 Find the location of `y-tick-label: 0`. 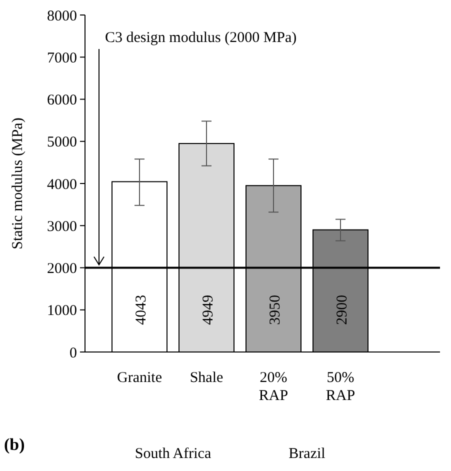

y-tick-label: 0 is located at coordinates (73, 353).